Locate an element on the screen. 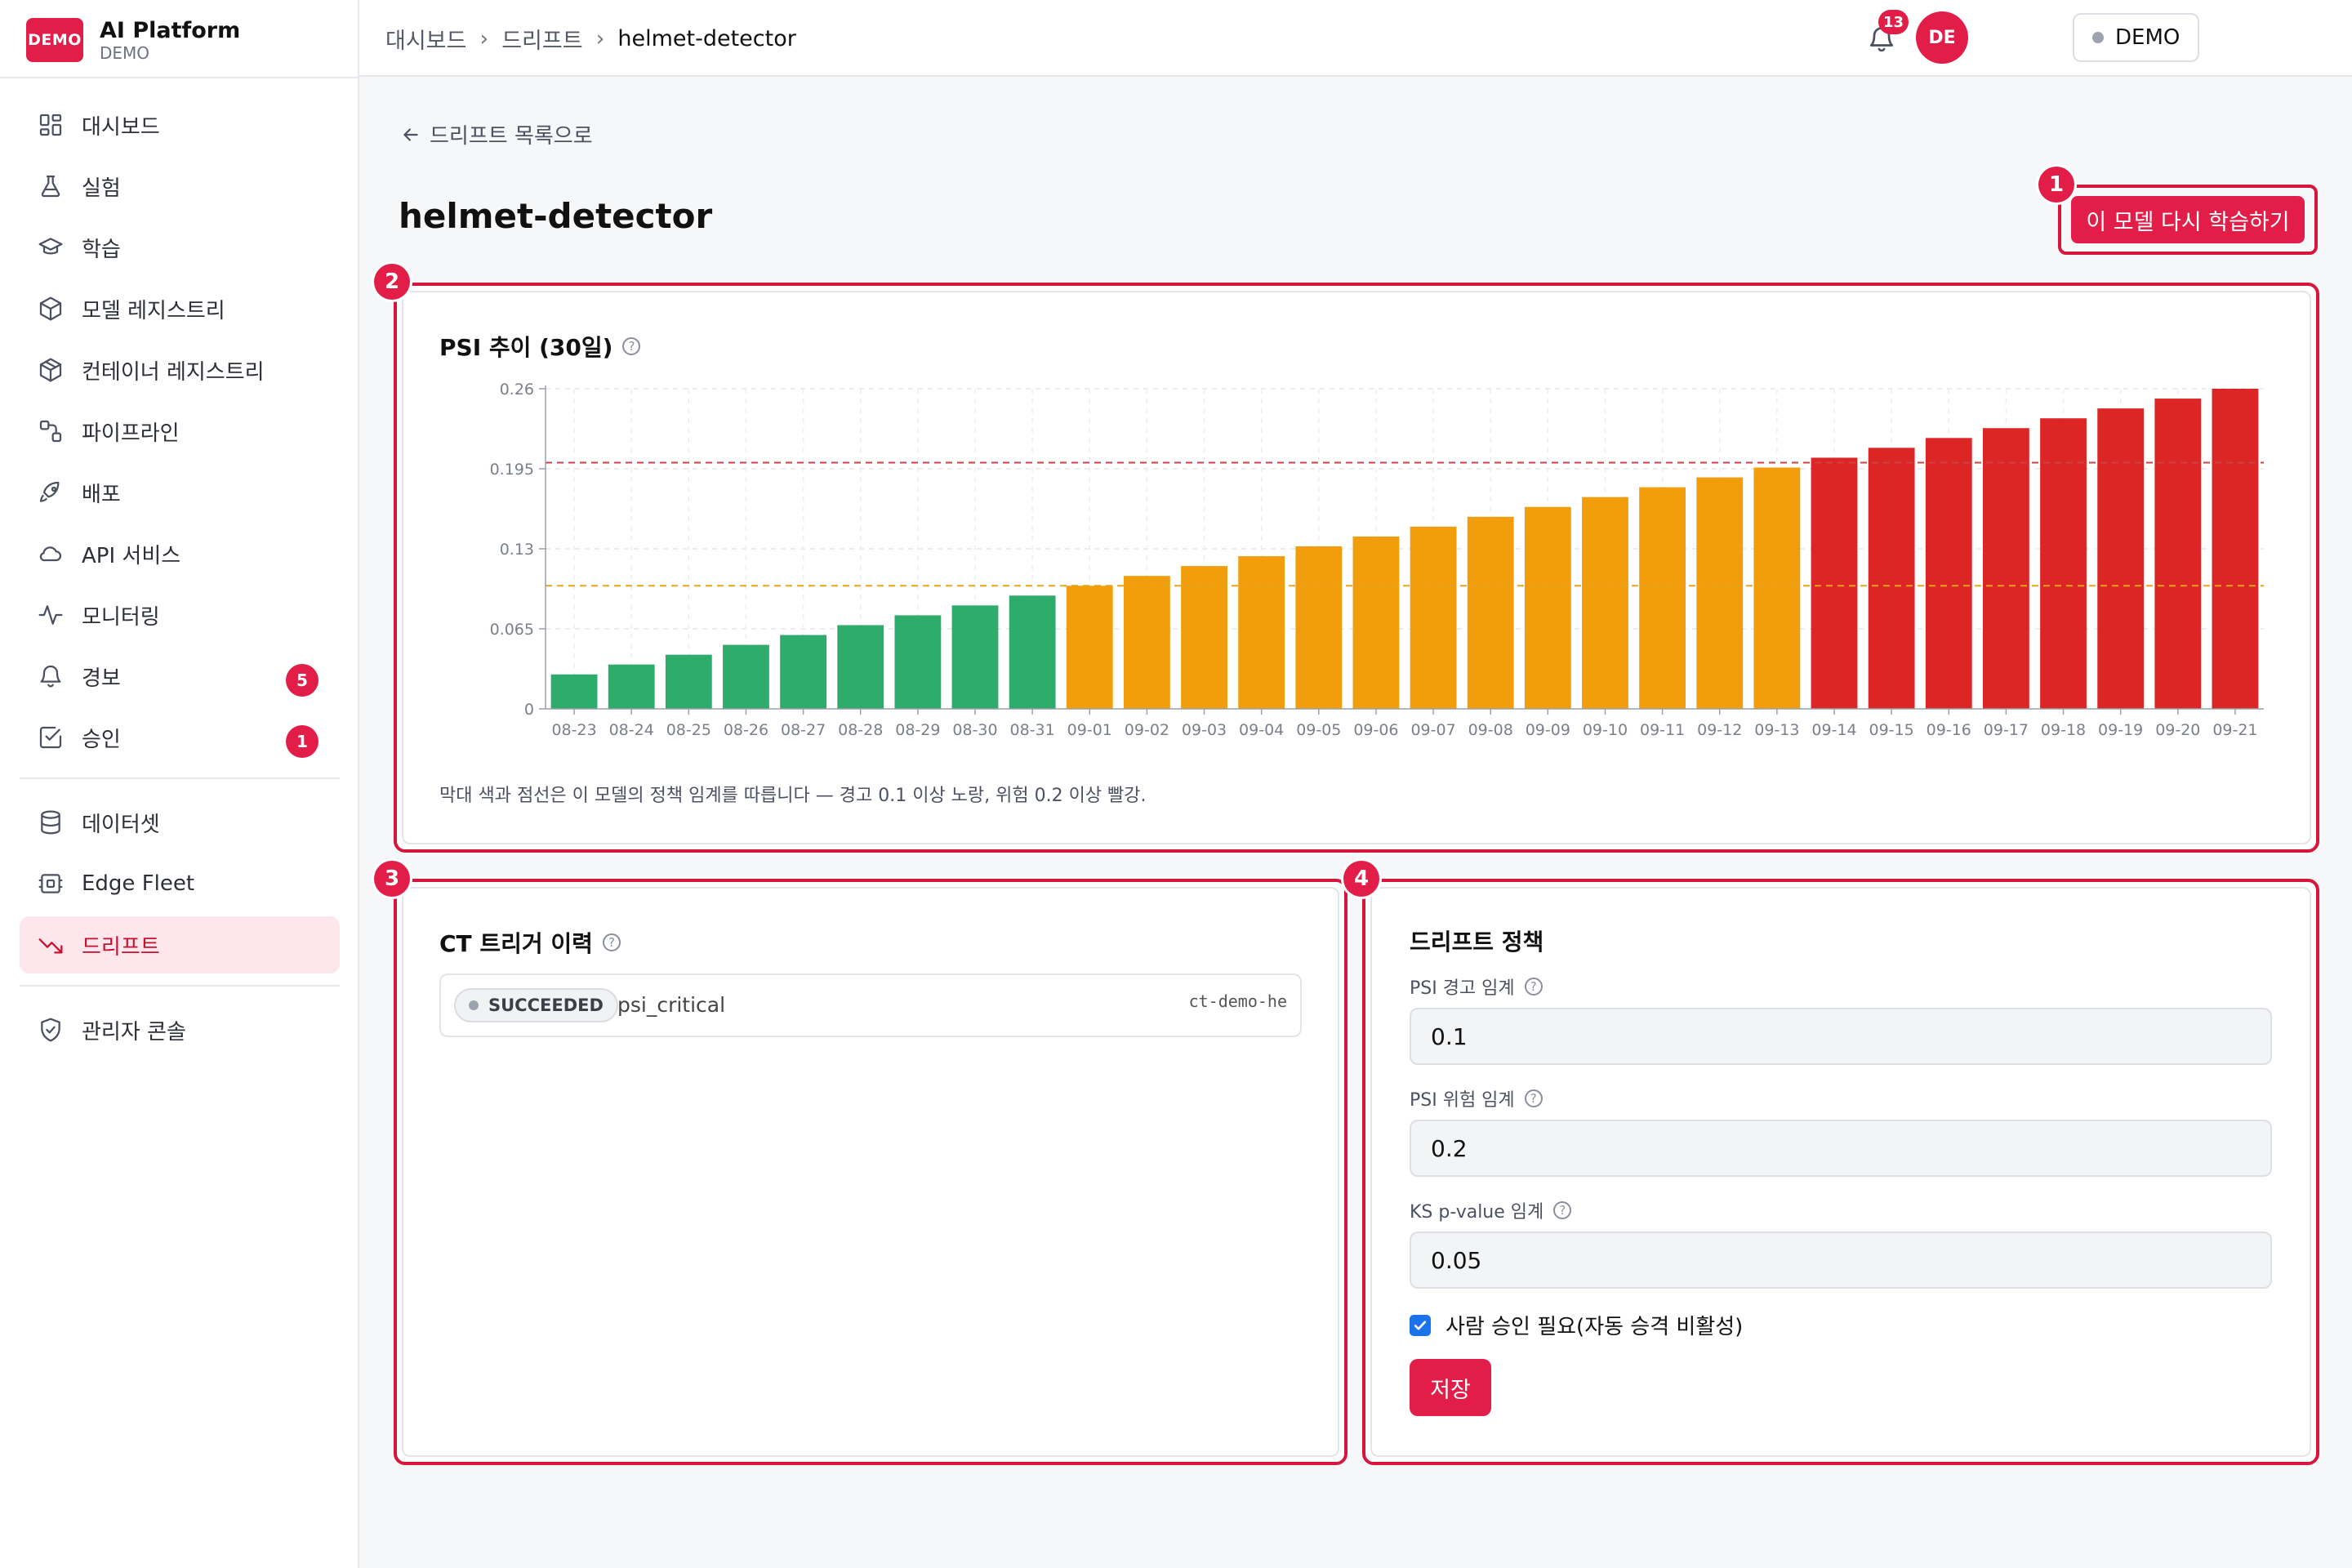 Image resolution: width=2352 pixels, height=1568 pixels. sidebar-item-label: 모델 레지스트리 is located at coordinates (153, 310).